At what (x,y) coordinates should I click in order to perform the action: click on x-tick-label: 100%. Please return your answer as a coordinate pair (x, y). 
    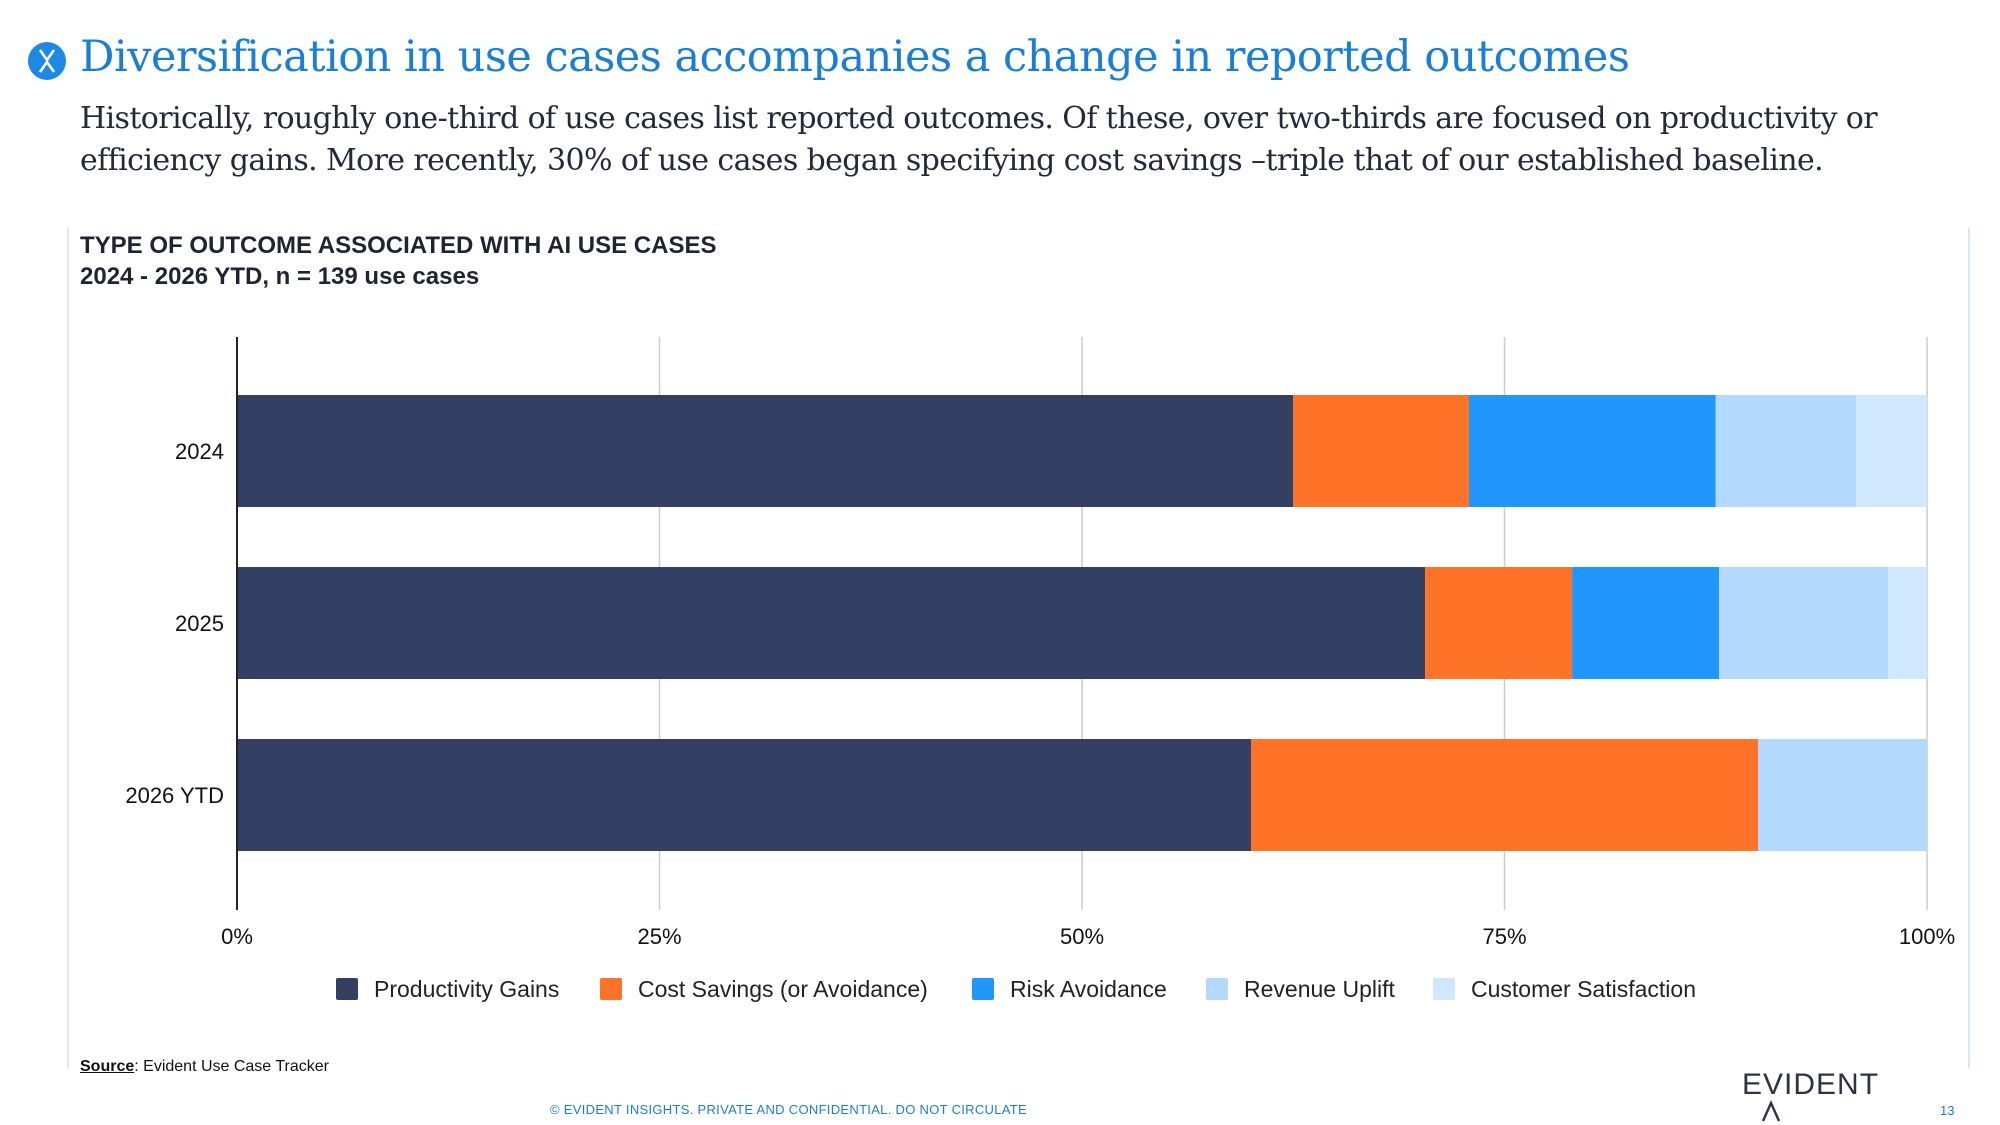
    Looking at the image, I should click on (1927, 936).